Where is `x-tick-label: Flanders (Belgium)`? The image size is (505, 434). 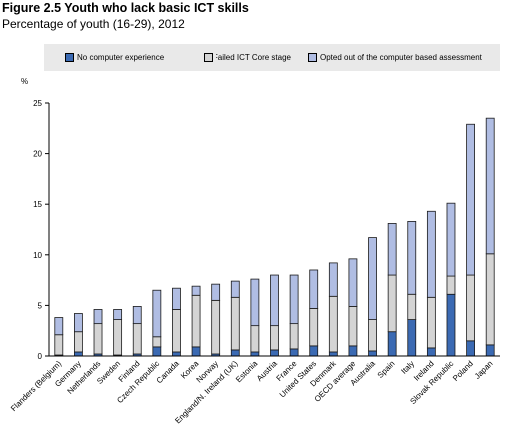
x-tick-label: Flanders (Belgium) is located at coordinates (36, 386).